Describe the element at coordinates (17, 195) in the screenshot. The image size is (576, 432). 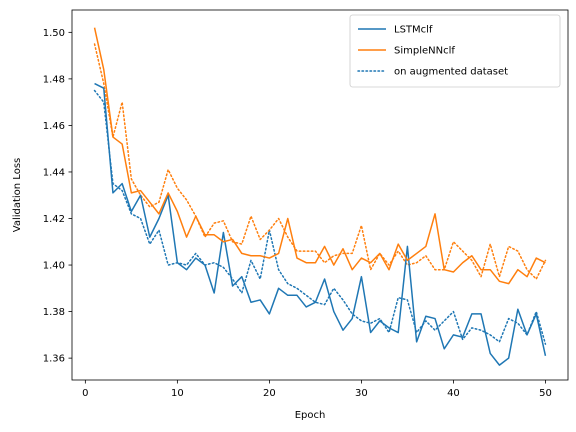
I see `y-axis-label: Validation Loss` at that location.